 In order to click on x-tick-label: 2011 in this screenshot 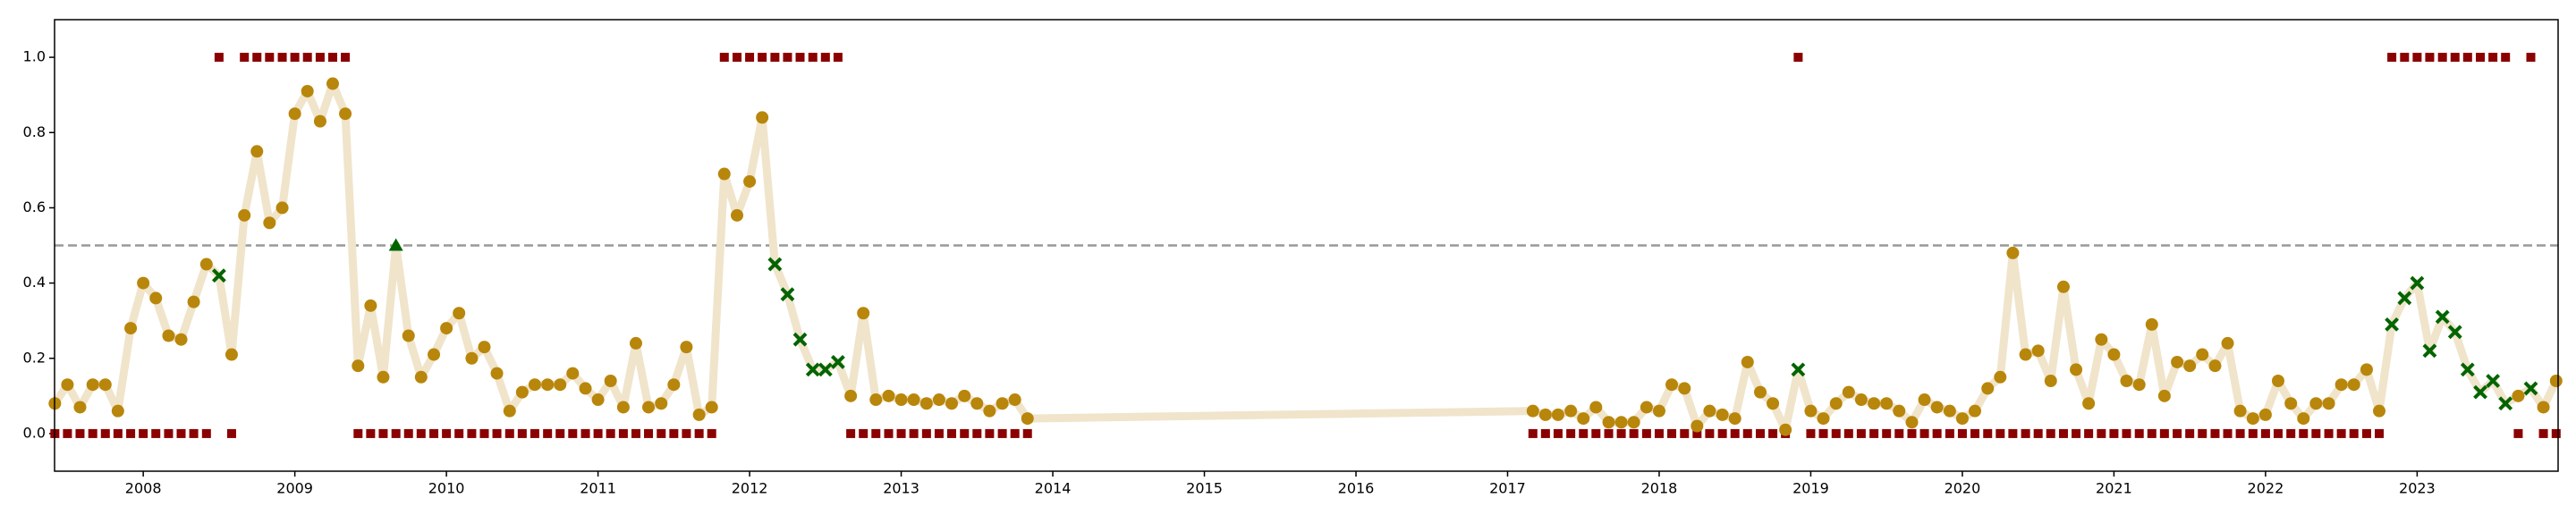, I will do `click(598, 489)`.